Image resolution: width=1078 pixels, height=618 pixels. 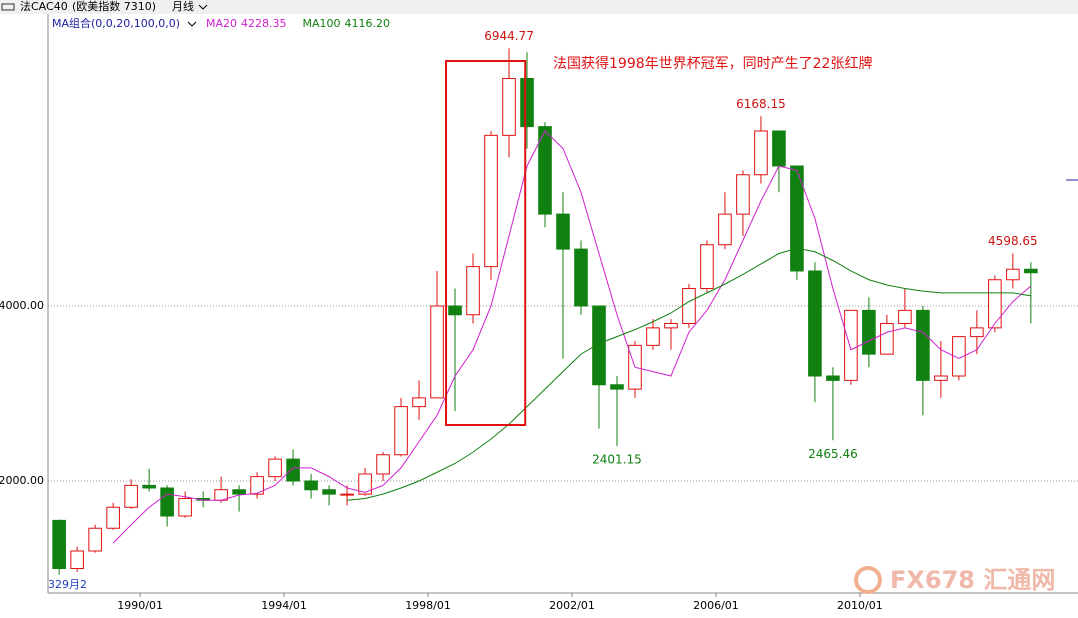 I want to click on watermark-logo, so click(x=868, y=580).